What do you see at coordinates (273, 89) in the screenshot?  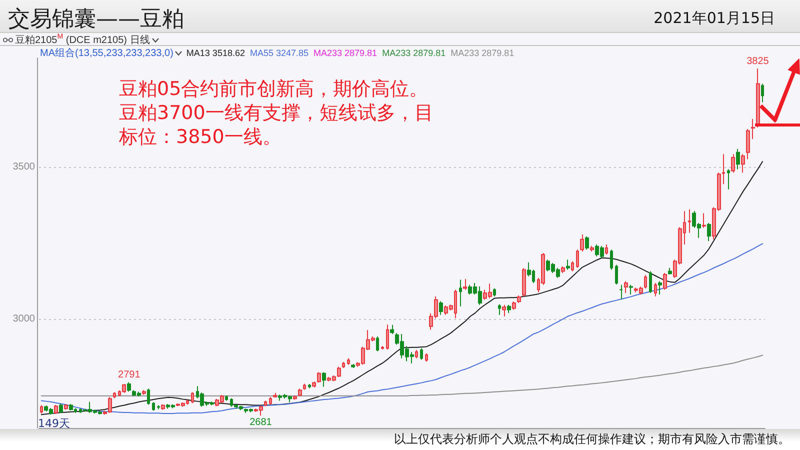 I see `annotation: 豆粕05合约前市创新高，期价高位。` at bounding box center [273, 89].